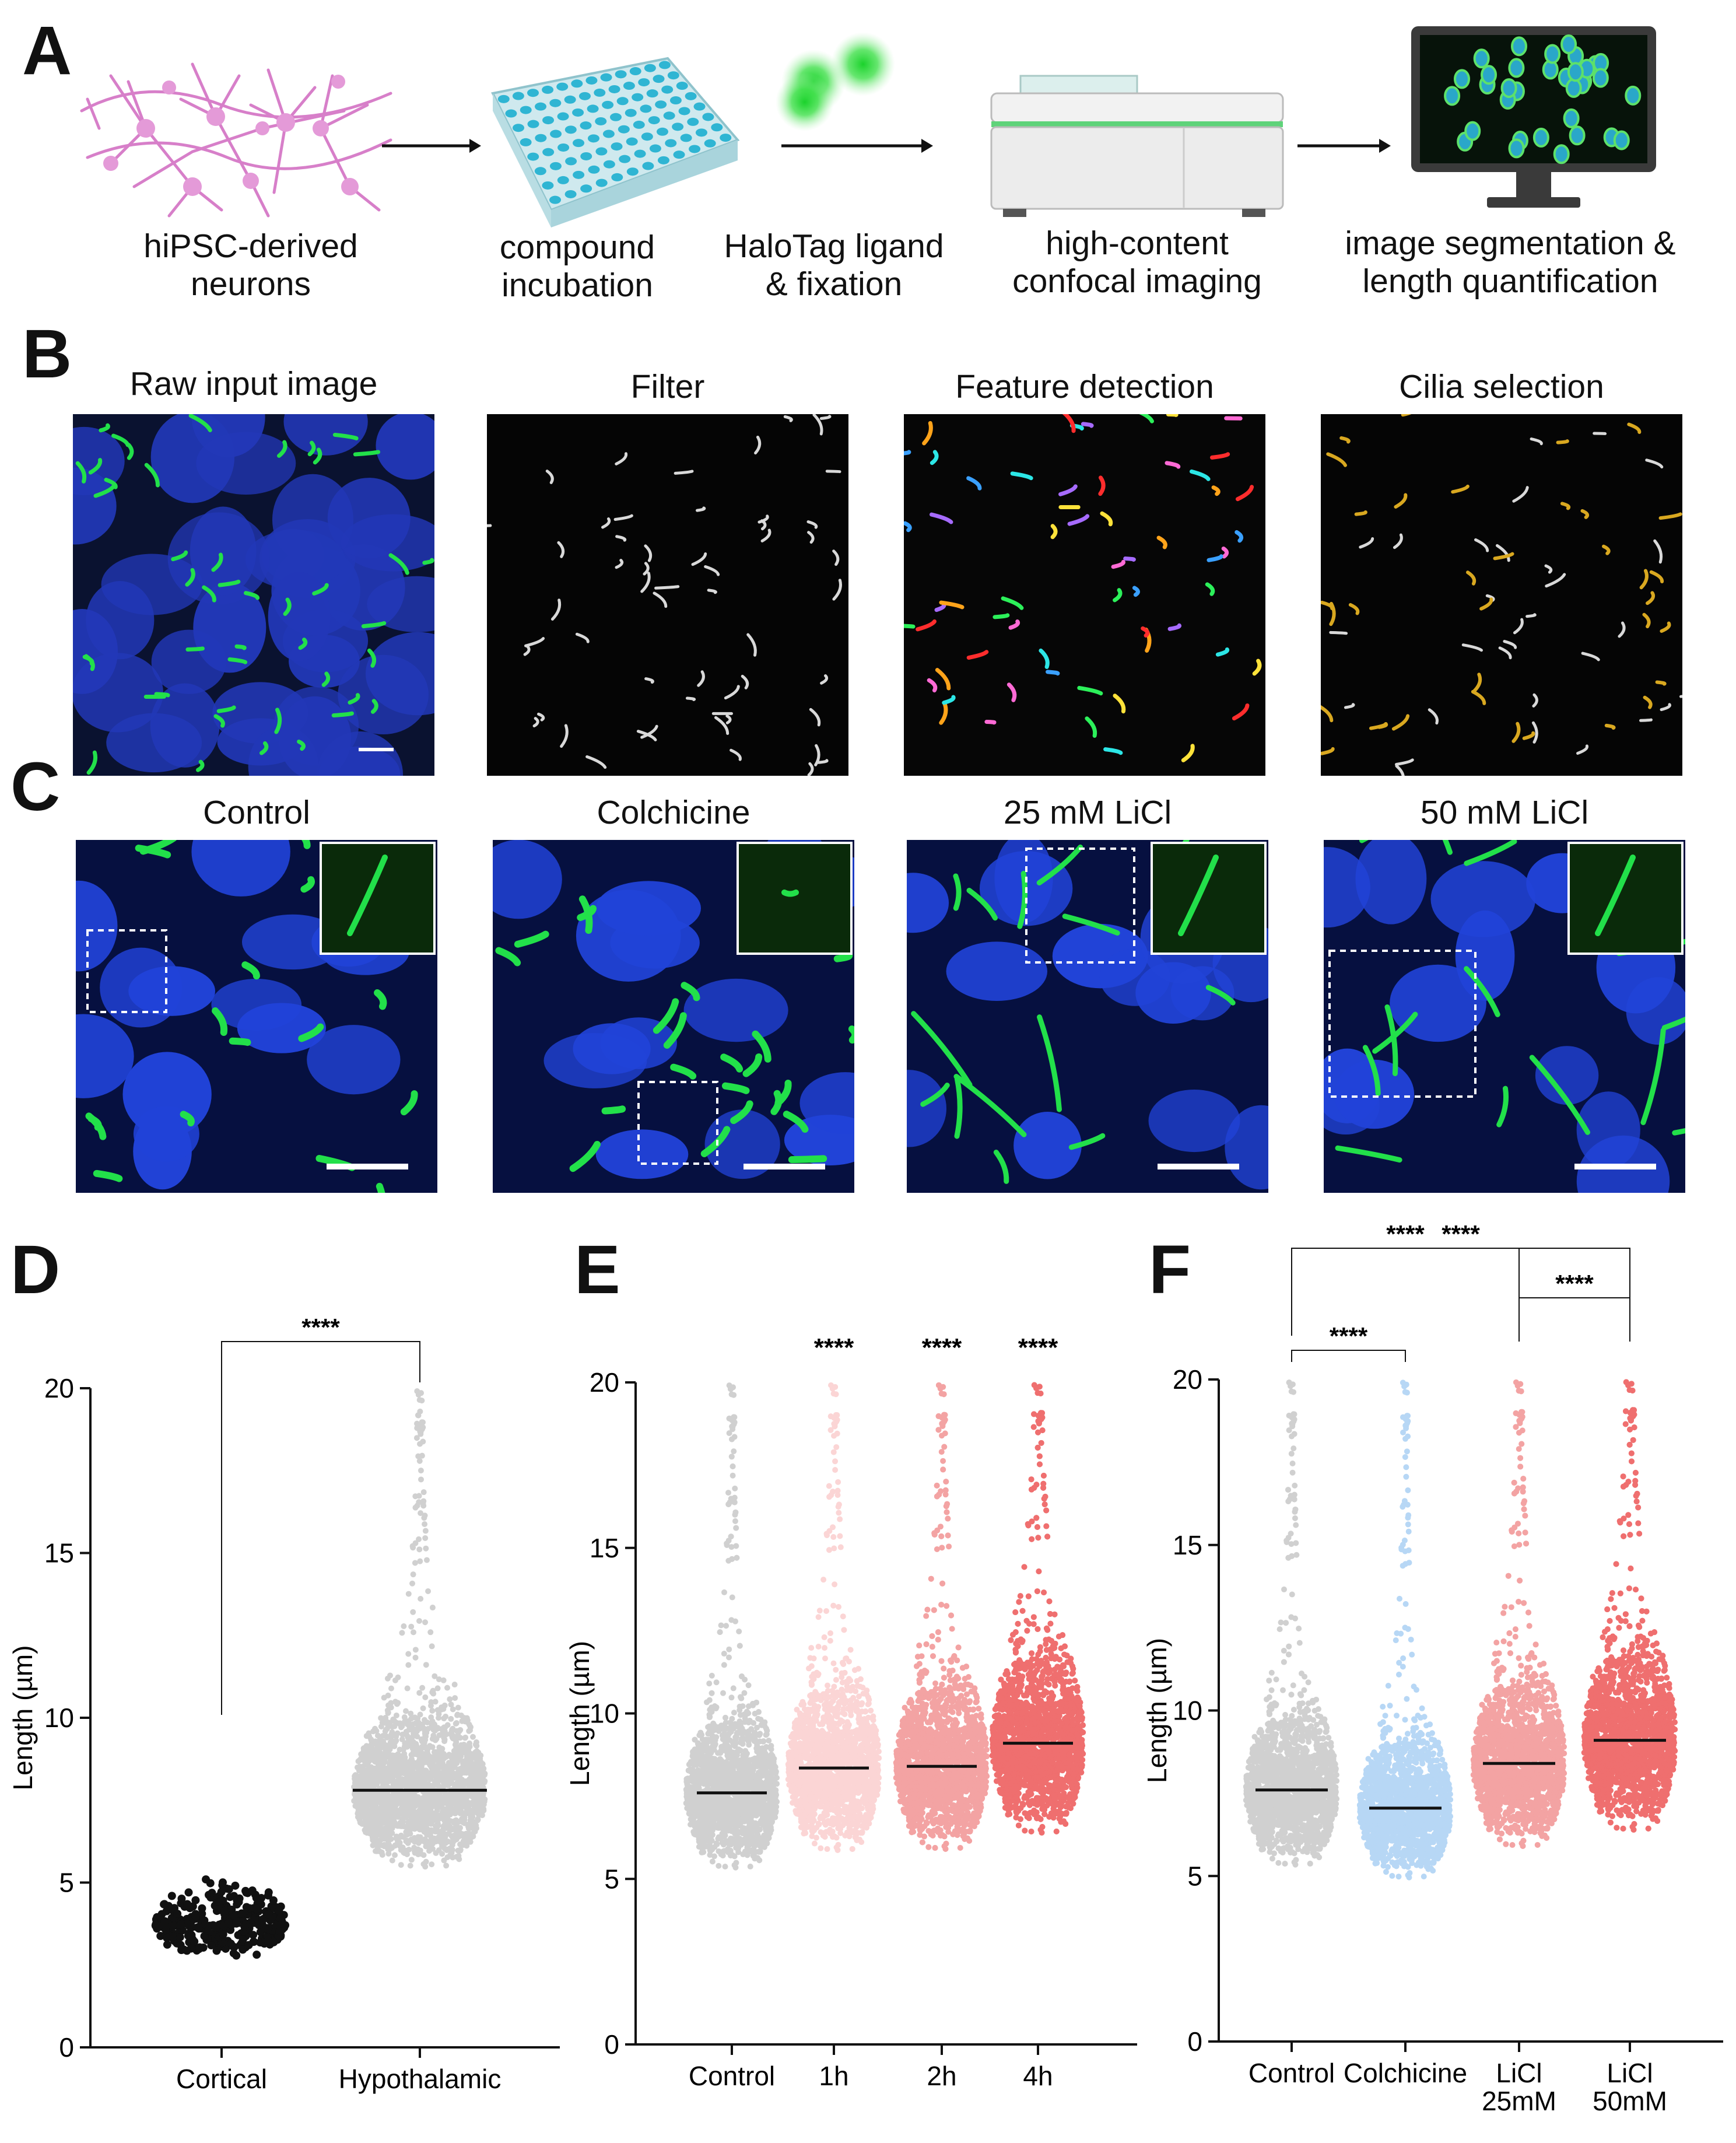 The width and height of the screenshot is (1736, 2143). I want to click on pipeline-title: Raw input image, so click(253, 384).